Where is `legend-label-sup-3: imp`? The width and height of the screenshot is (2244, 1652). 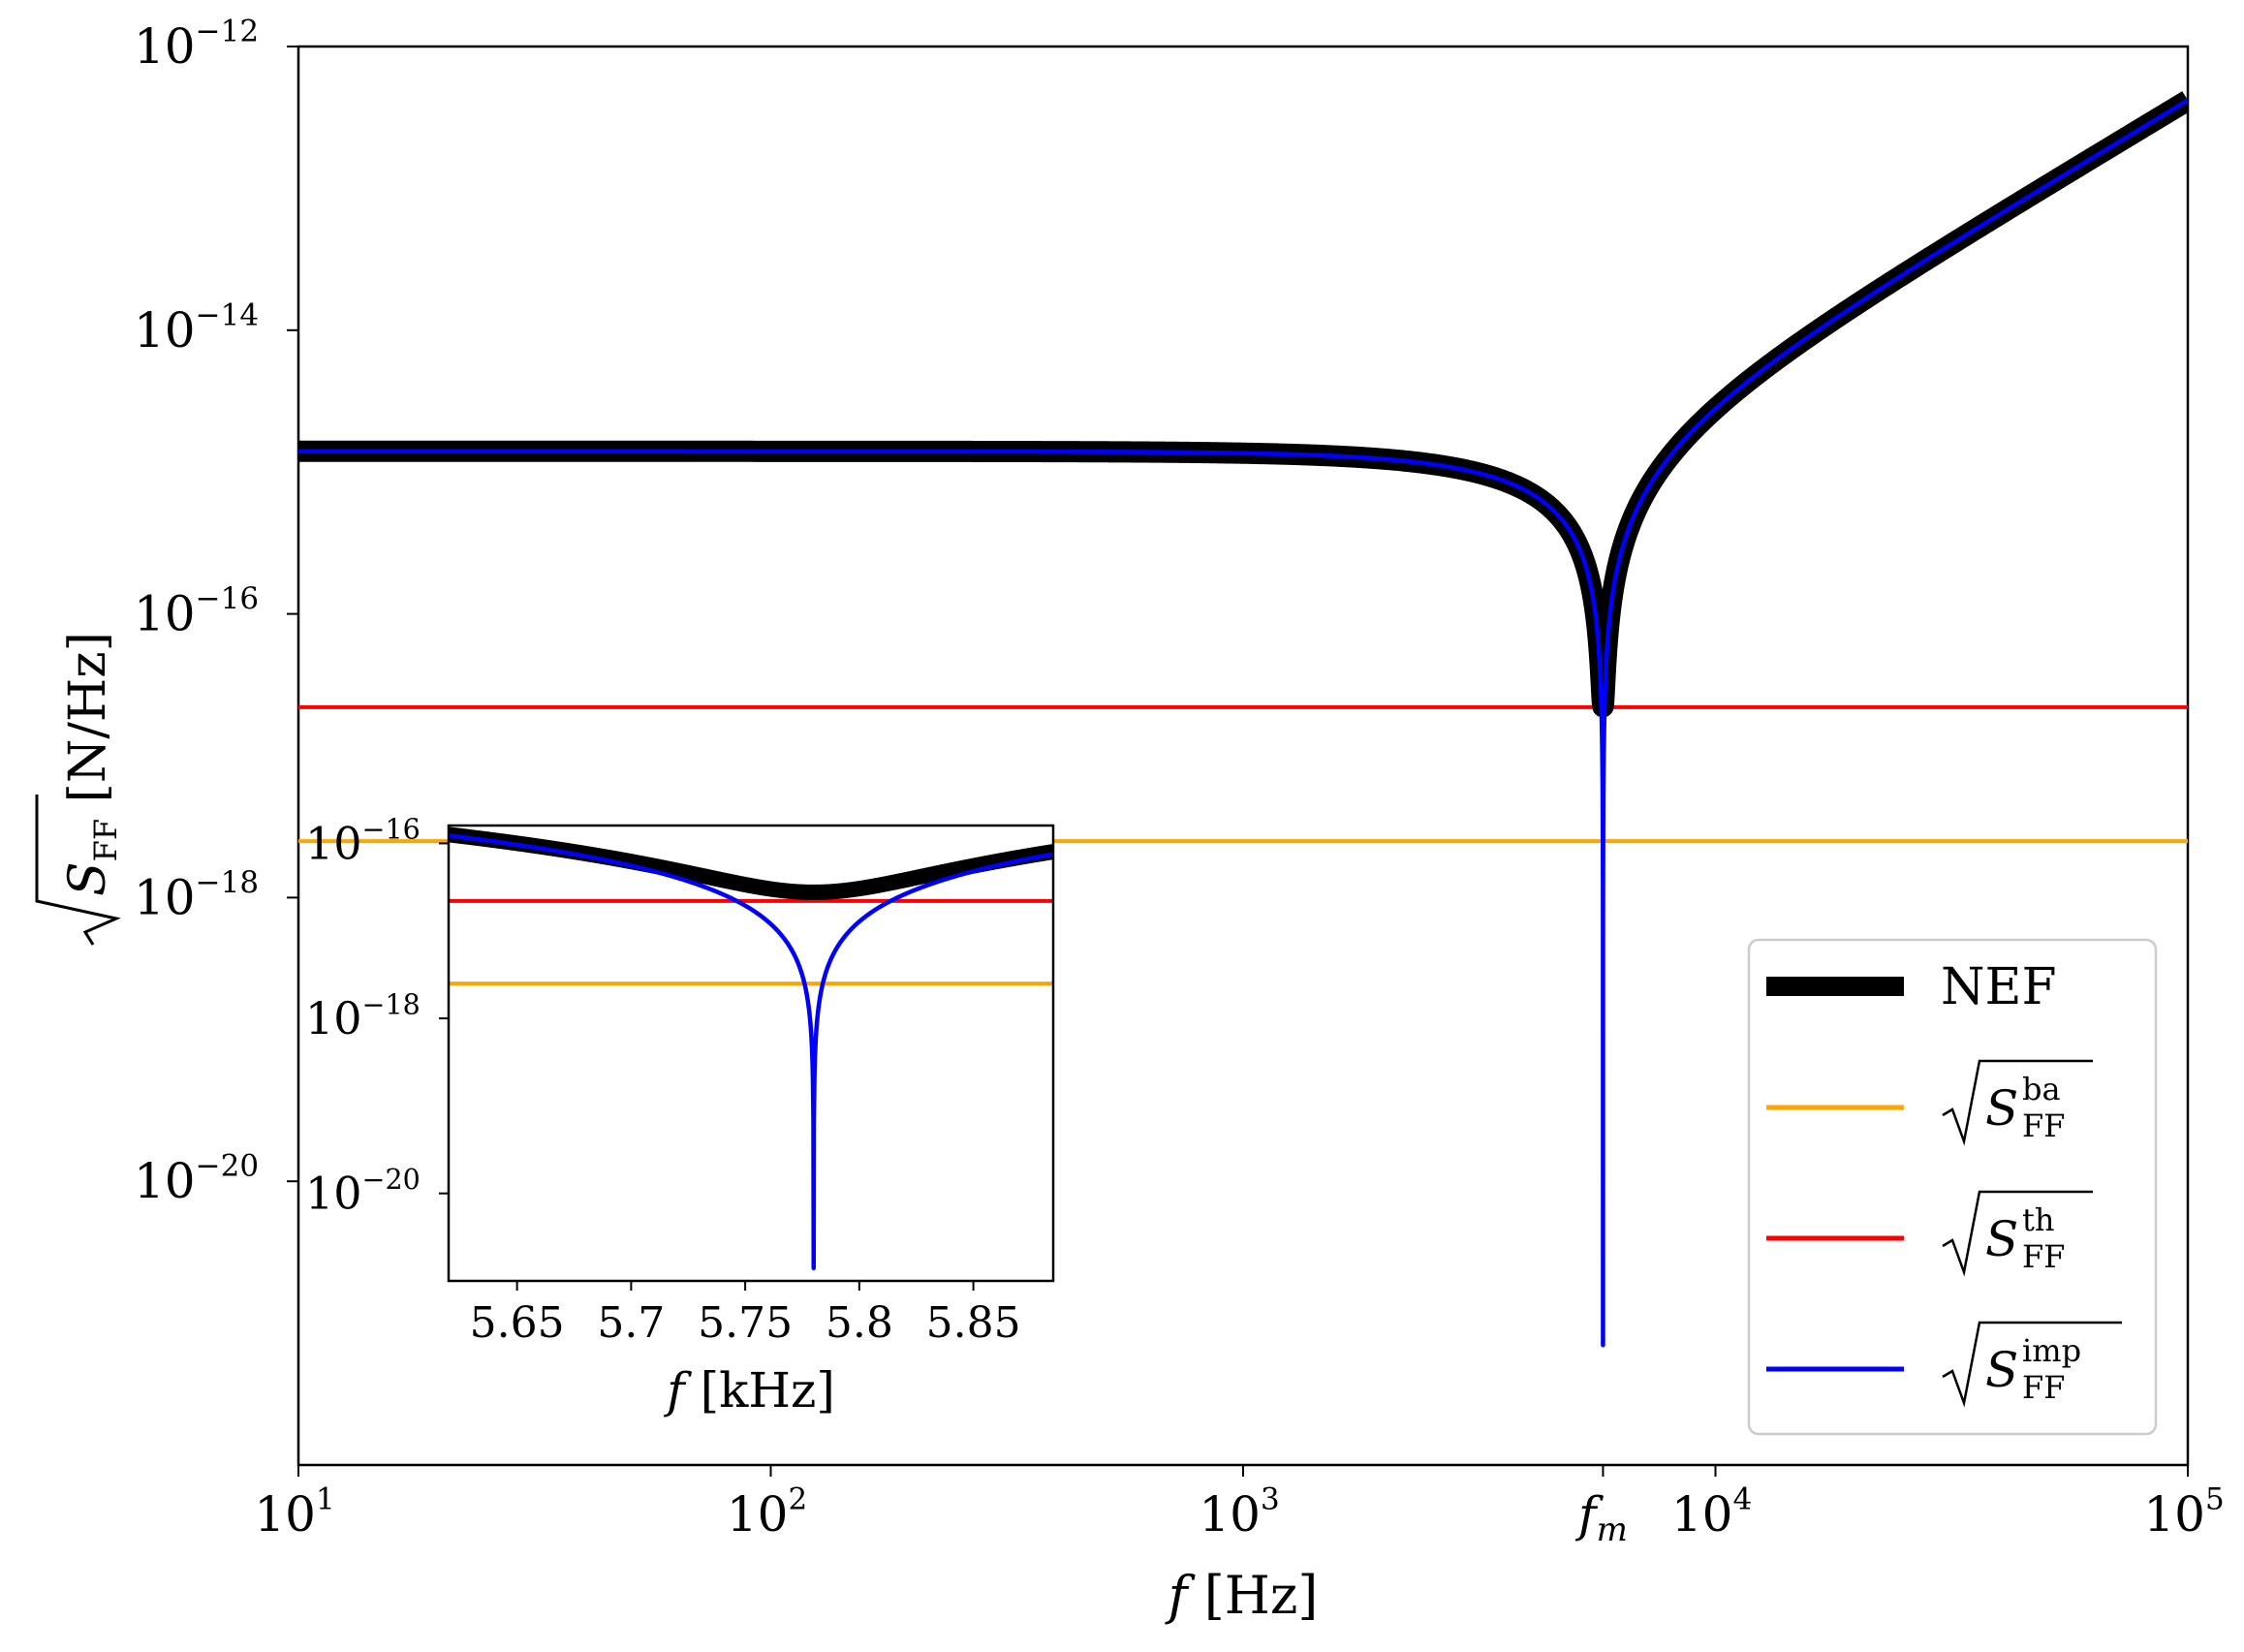
legend-label-sup-3: imp is located at coordinates (2051, 1350).